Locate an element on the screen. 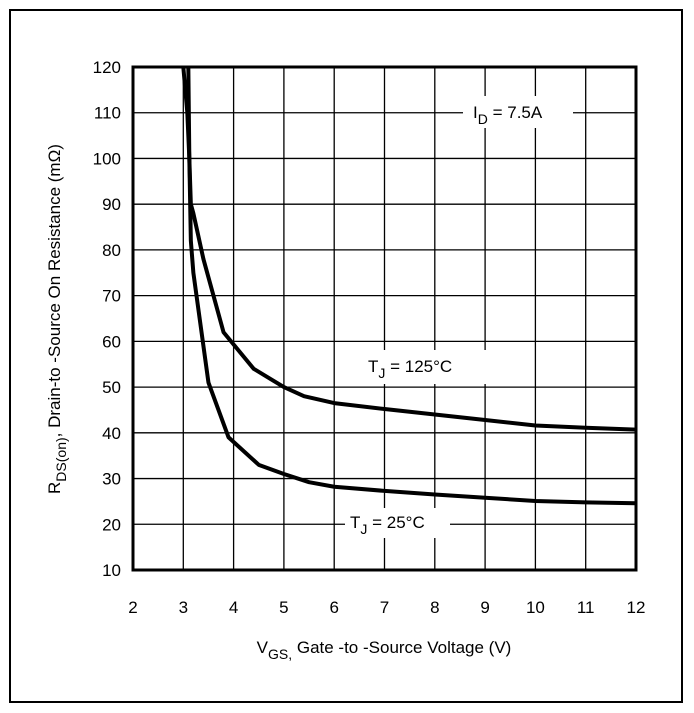 This screenshot has height=713, width=694. x-tick-label: 9 is located at coordinates (484, 607).